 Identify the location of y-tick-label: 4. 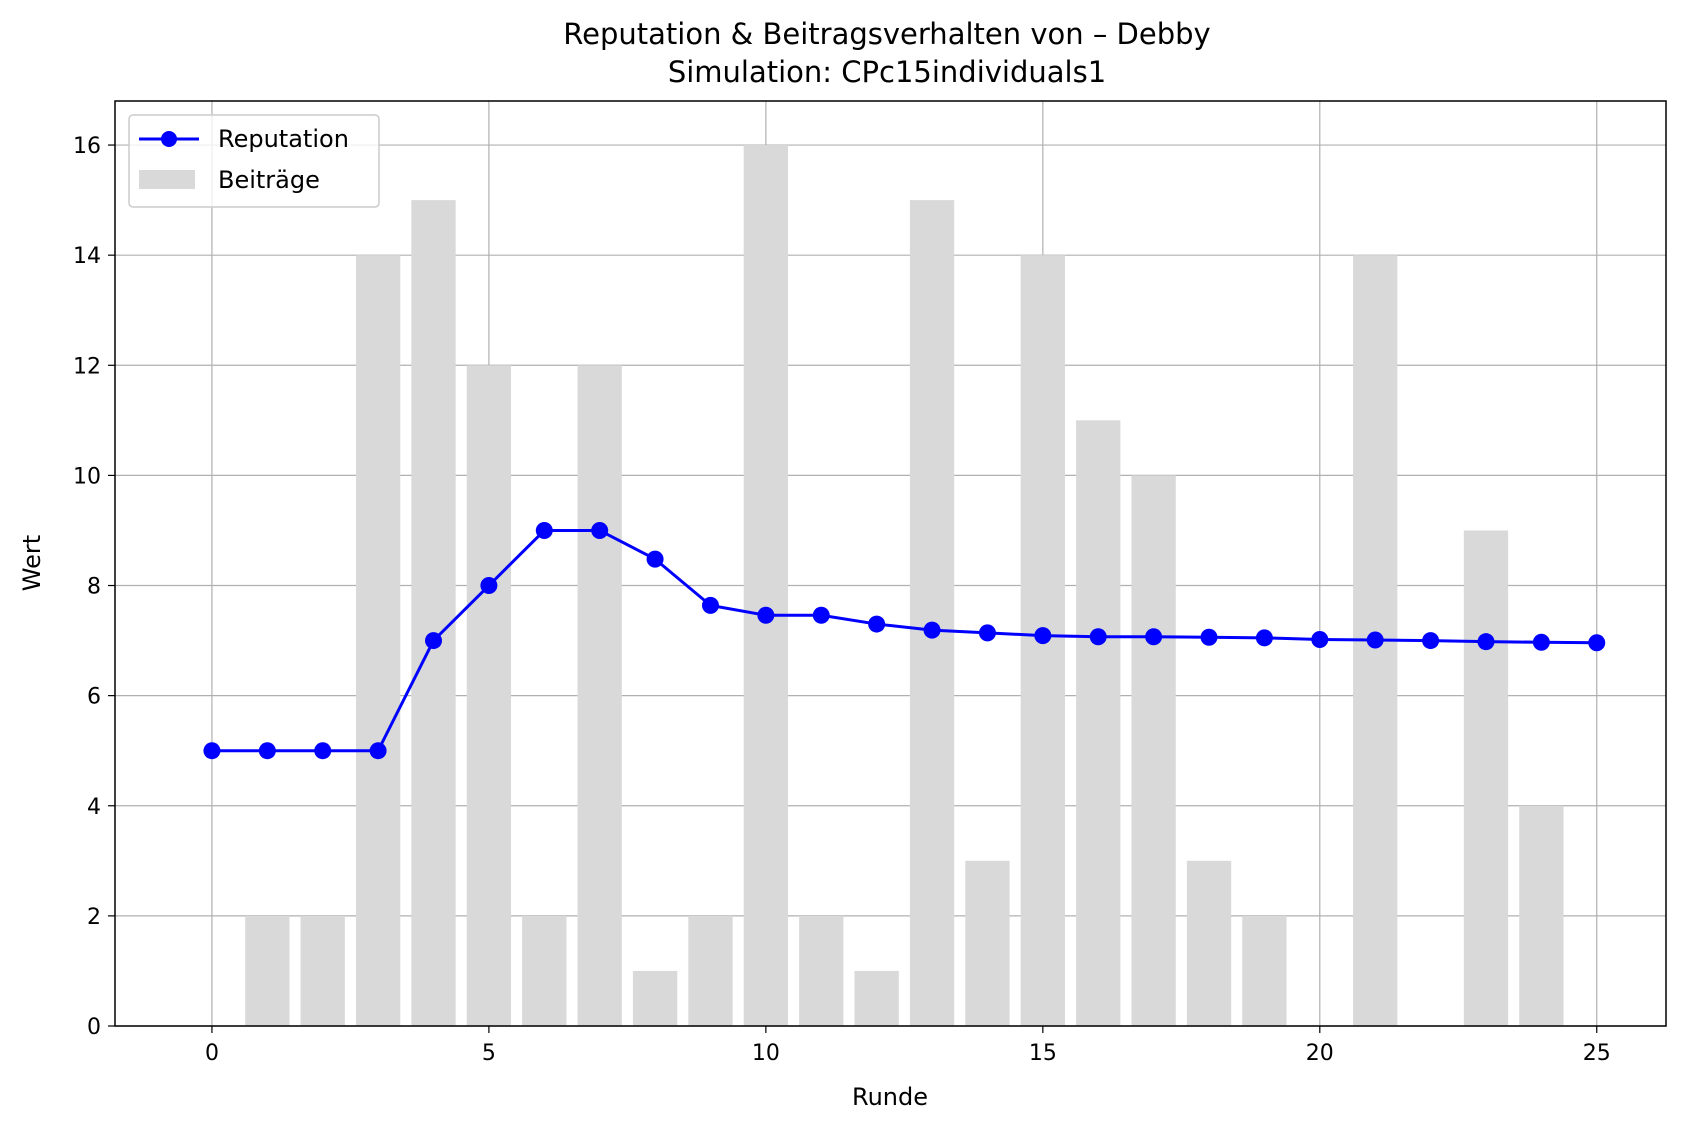
(94, 807).